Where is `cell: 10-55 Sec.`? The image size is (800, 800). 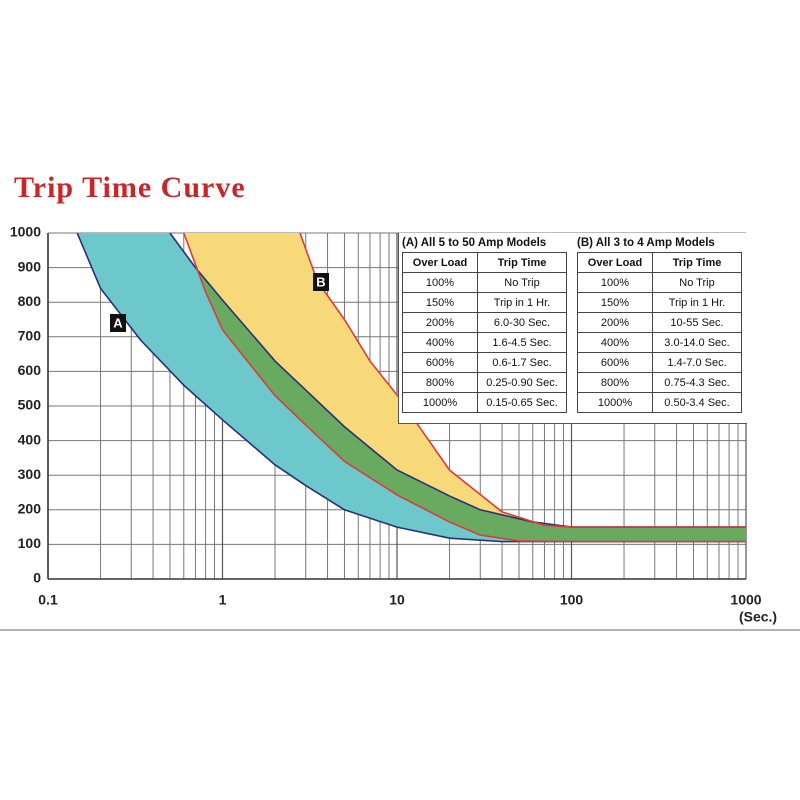
cell: 10-55 Sec. is located at coordinates (697, 322).